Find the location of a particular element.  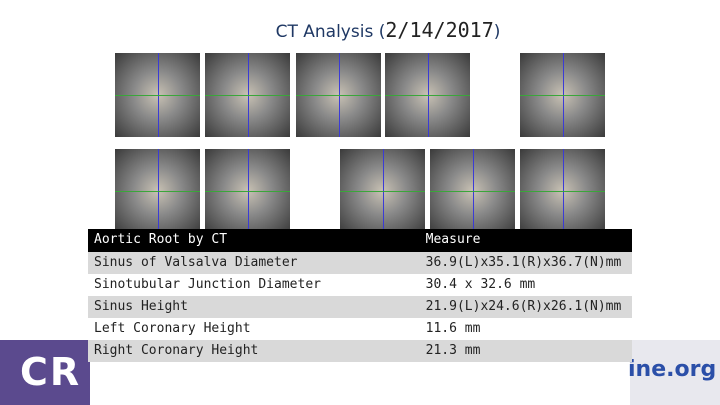

table-row: Right Coronary Height 21.3 mm is located at coordinates (360, 351).